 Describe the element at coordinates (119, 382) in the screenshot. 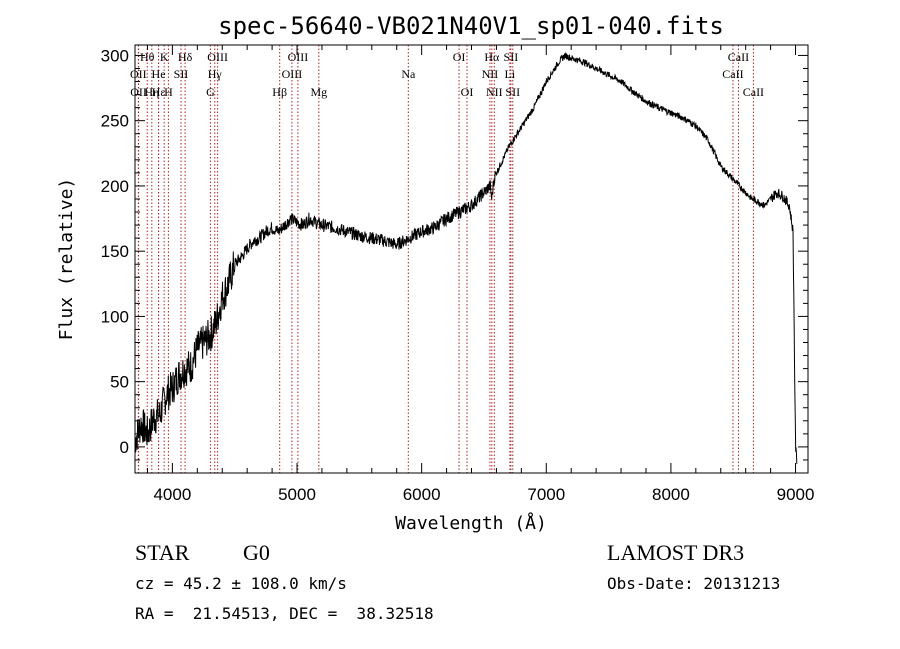

I see `y-tick-label-50: 50` at that location.